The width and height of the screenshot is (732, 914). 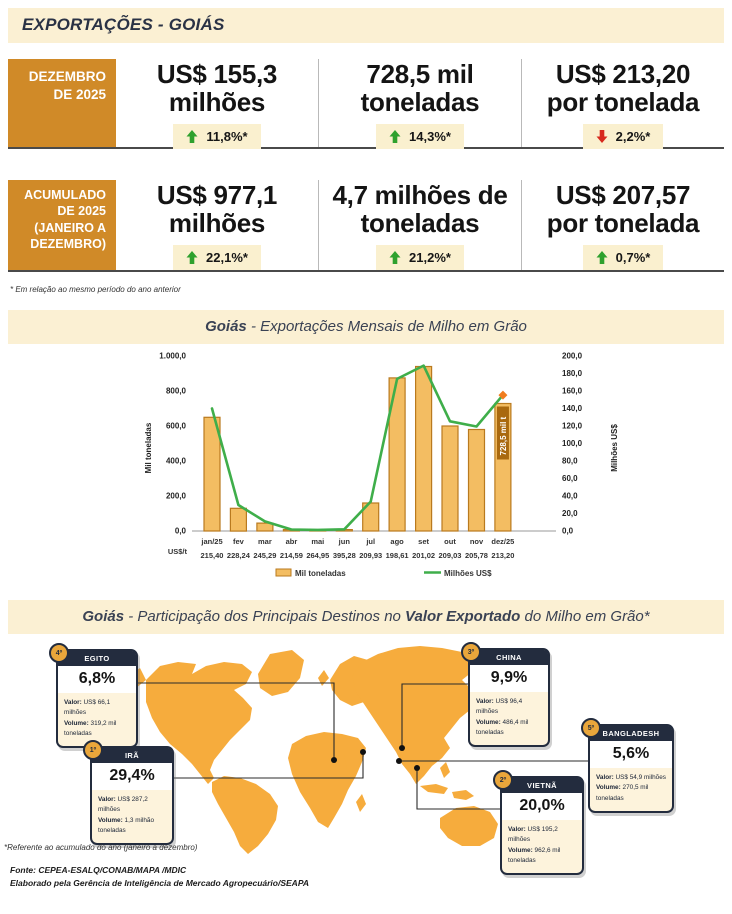 What do you see at coordinates (430, 258) in the screenshot?
I see `change-value: 21,2%*` at bounding box center [430, 258].